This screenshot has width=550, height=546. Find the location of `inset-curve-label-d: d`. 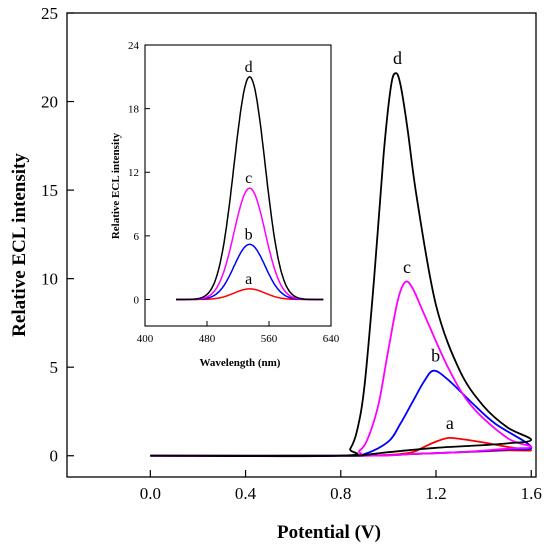

inset-curve-label-d: d is located at coordinates (249, 67).